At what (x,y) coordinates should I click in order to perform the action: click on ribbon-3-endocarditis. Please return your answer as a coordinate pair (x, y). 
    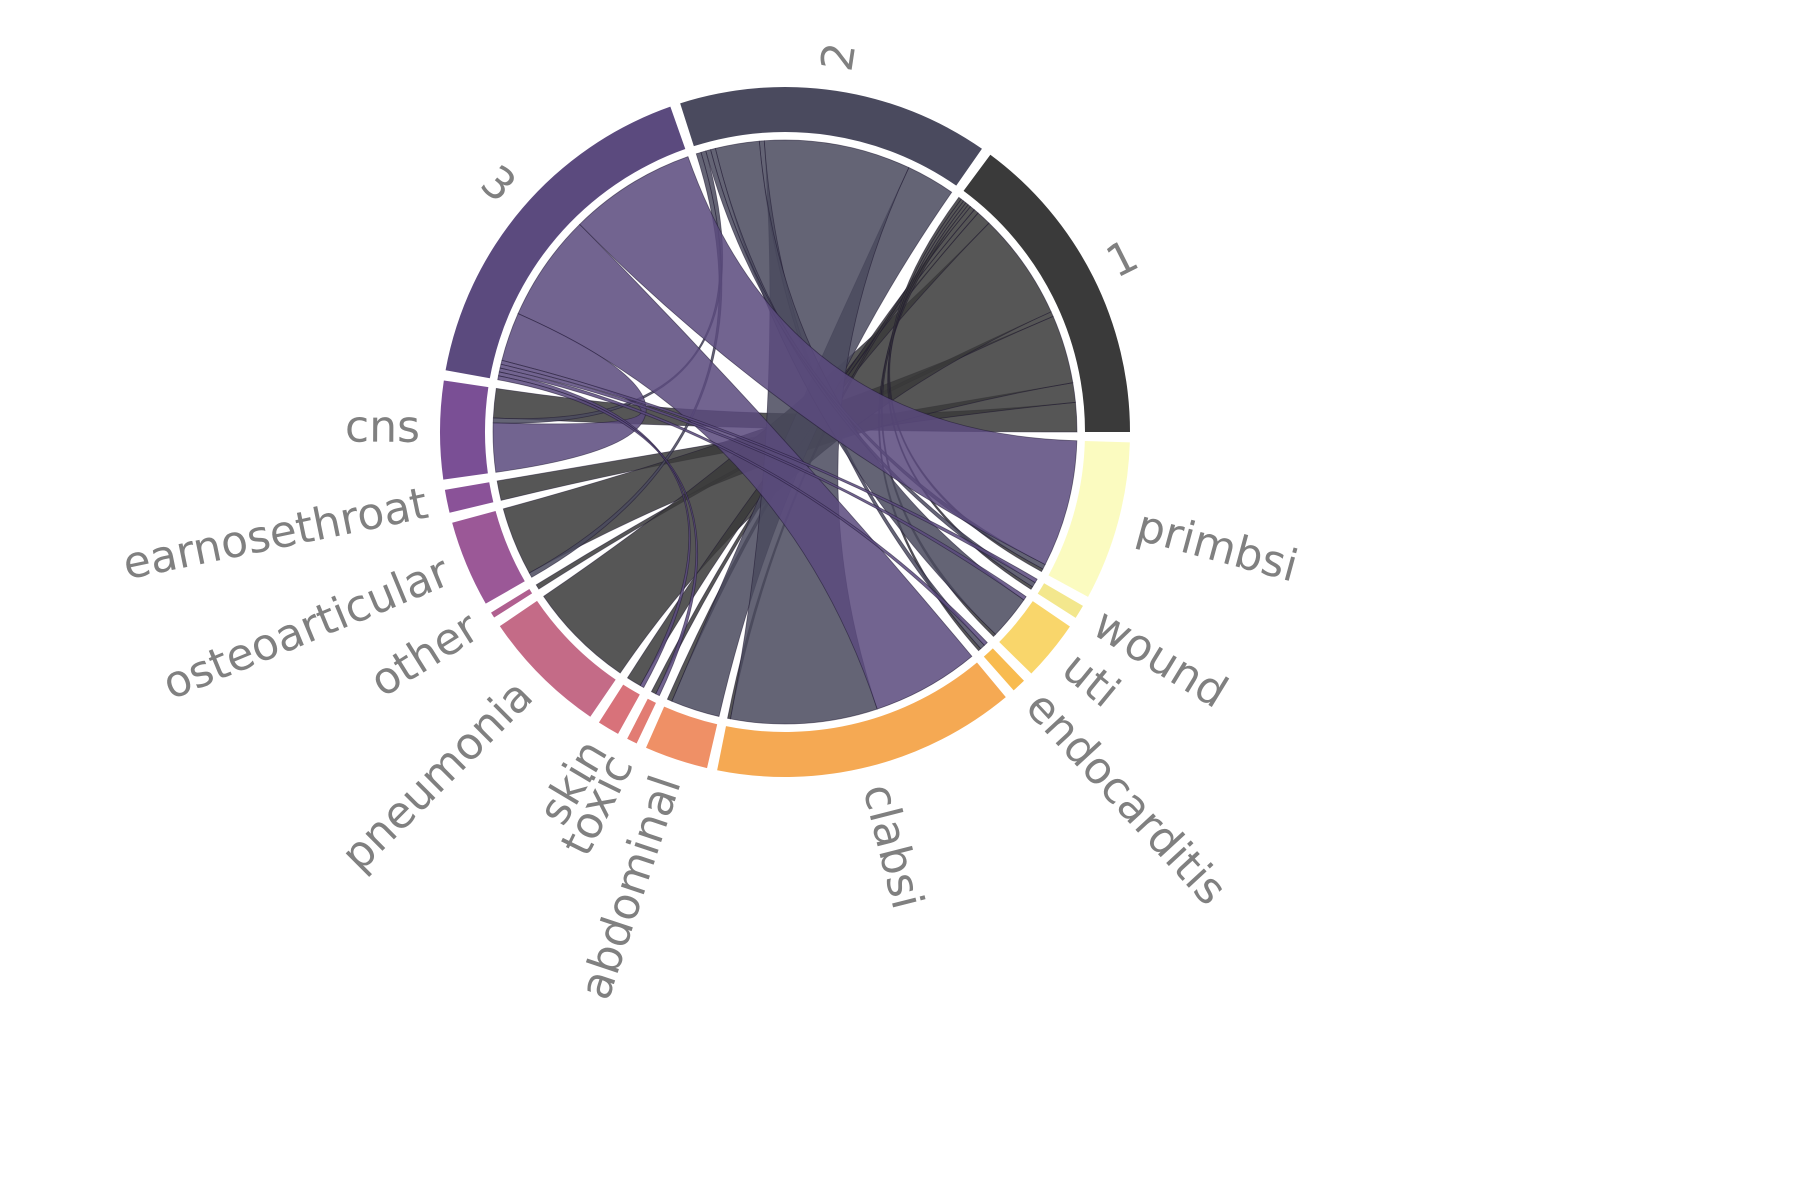
    Looking at the image, I should click on (743, 506).